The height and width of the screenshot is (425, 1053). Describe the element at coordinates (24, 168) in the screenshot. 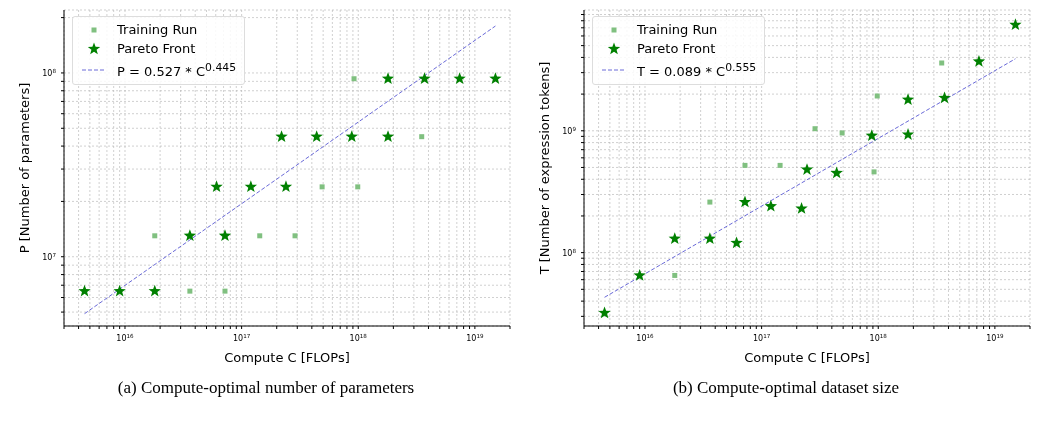

I see `y-axis-title: P [Number of parameters]` at that location.